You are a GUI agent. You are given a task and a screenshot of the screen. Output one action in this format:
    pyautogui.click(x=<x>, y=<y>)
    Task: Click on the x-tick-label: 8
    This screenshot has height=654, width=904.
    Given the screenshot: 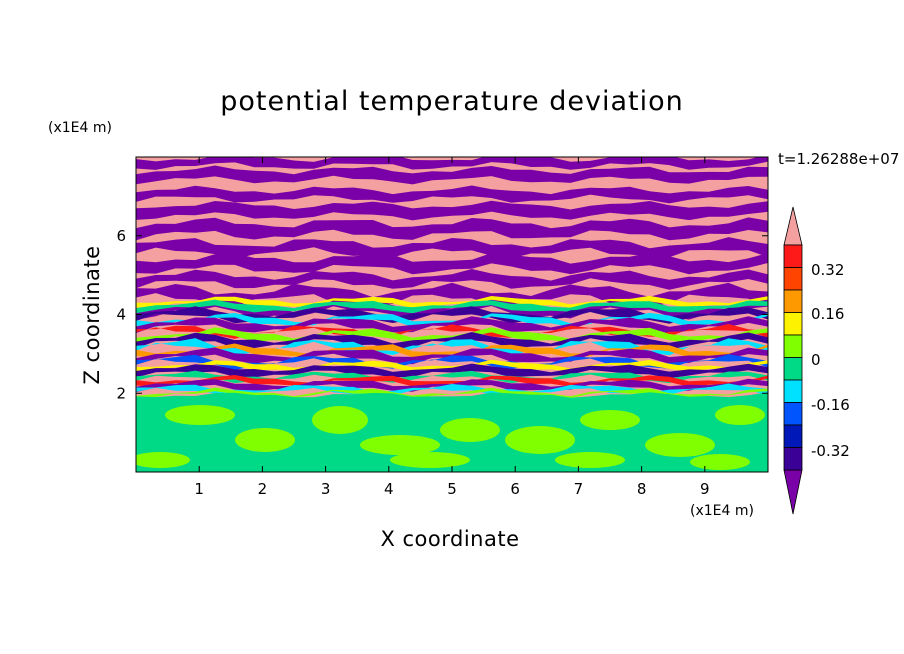 What is the action you would take?
    pyautogui.click(x=642, y=489)
    